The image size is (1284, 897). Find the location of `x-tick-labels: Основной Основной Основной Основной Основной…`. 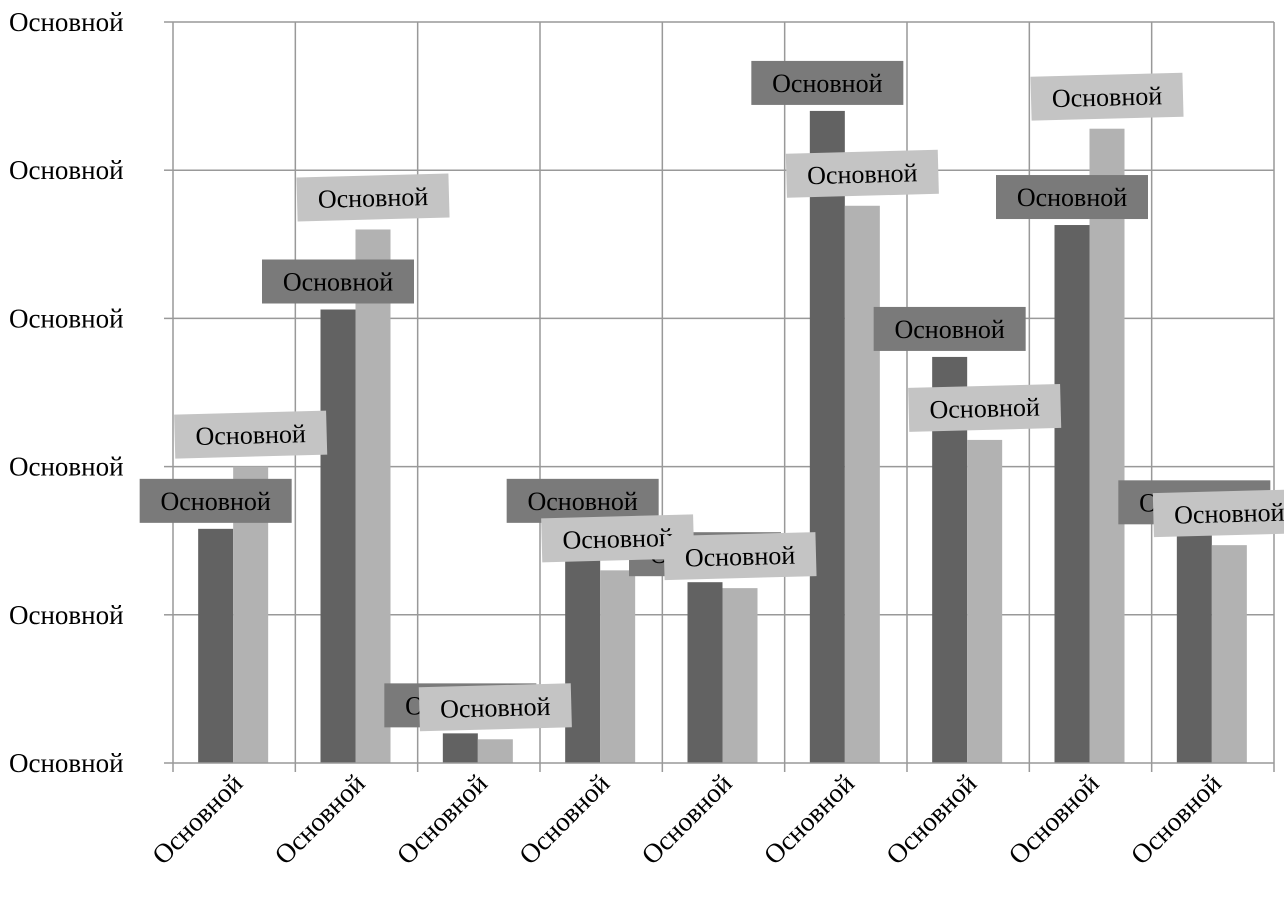

x-tick-labels: Основной Основной Основной Основной Основной… is located at coordinates (686, 819).